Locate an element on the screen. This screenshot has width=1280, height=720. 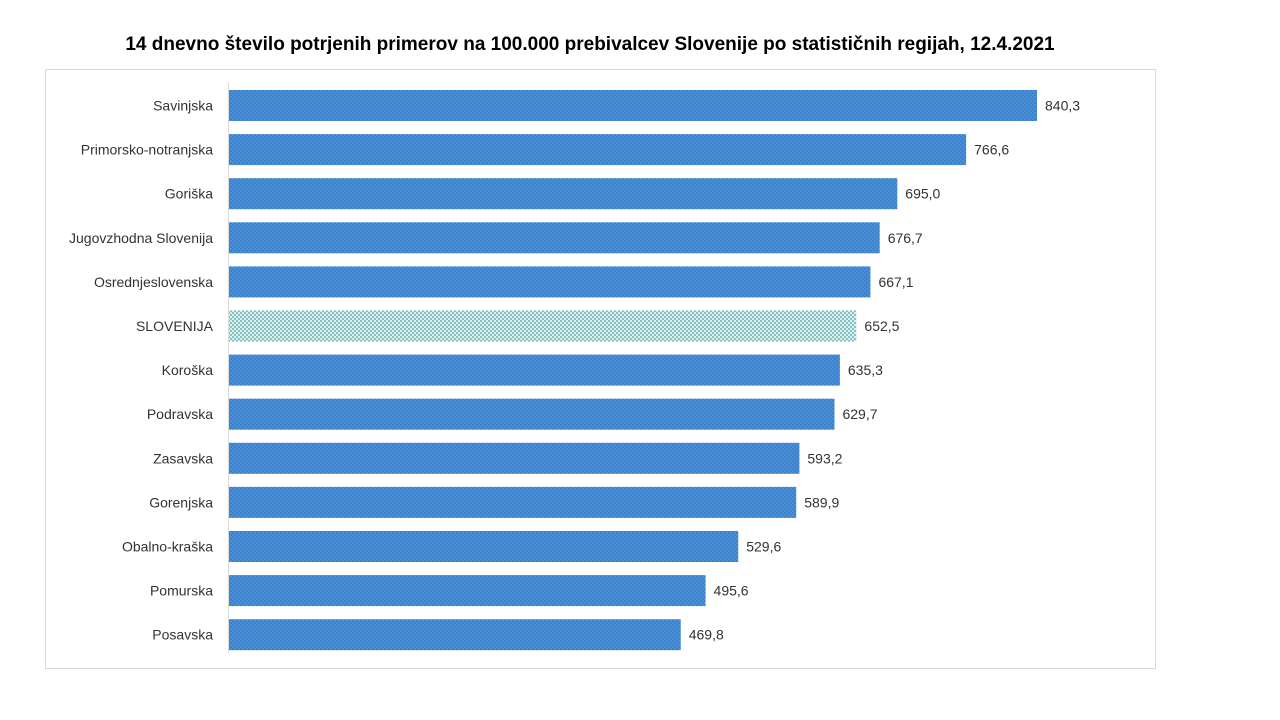
category-label: Jugovzhodna Slovenija is located at coordinates (141, 238).